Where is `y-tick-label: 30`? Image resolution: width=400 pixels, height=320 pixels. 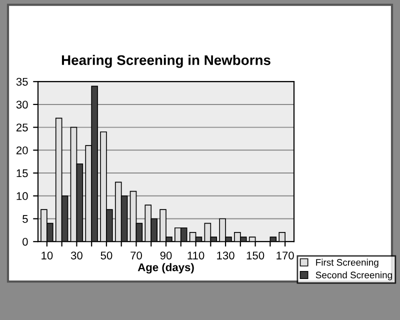
y-tick-label: 30 is located at coordinates (22, 104).